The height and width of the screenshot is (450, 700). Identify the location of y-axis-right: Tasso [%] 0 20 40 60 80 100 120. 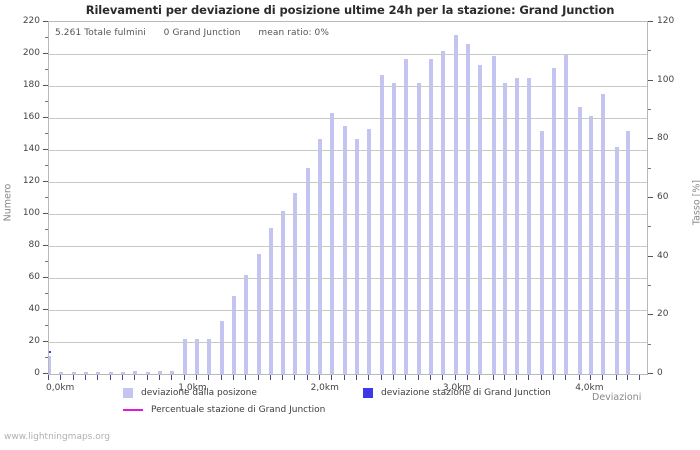
(674, 197).